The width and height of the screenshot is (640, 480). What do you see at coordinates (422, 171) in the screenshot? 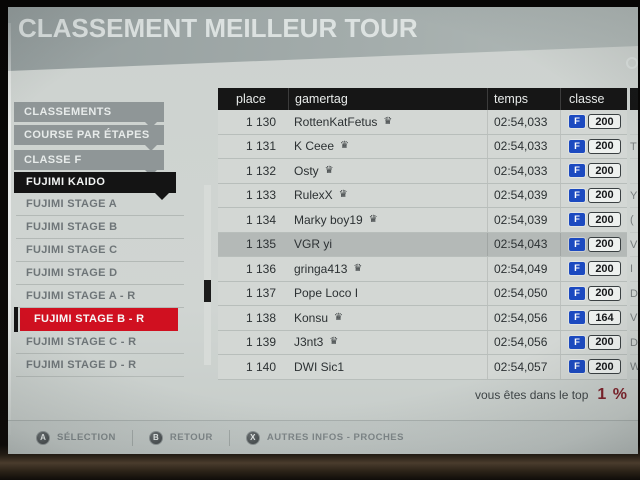
I see `table-row: 1 132 Osty ♛ 02:54,033 F 200` at bounding box center [422, 171].